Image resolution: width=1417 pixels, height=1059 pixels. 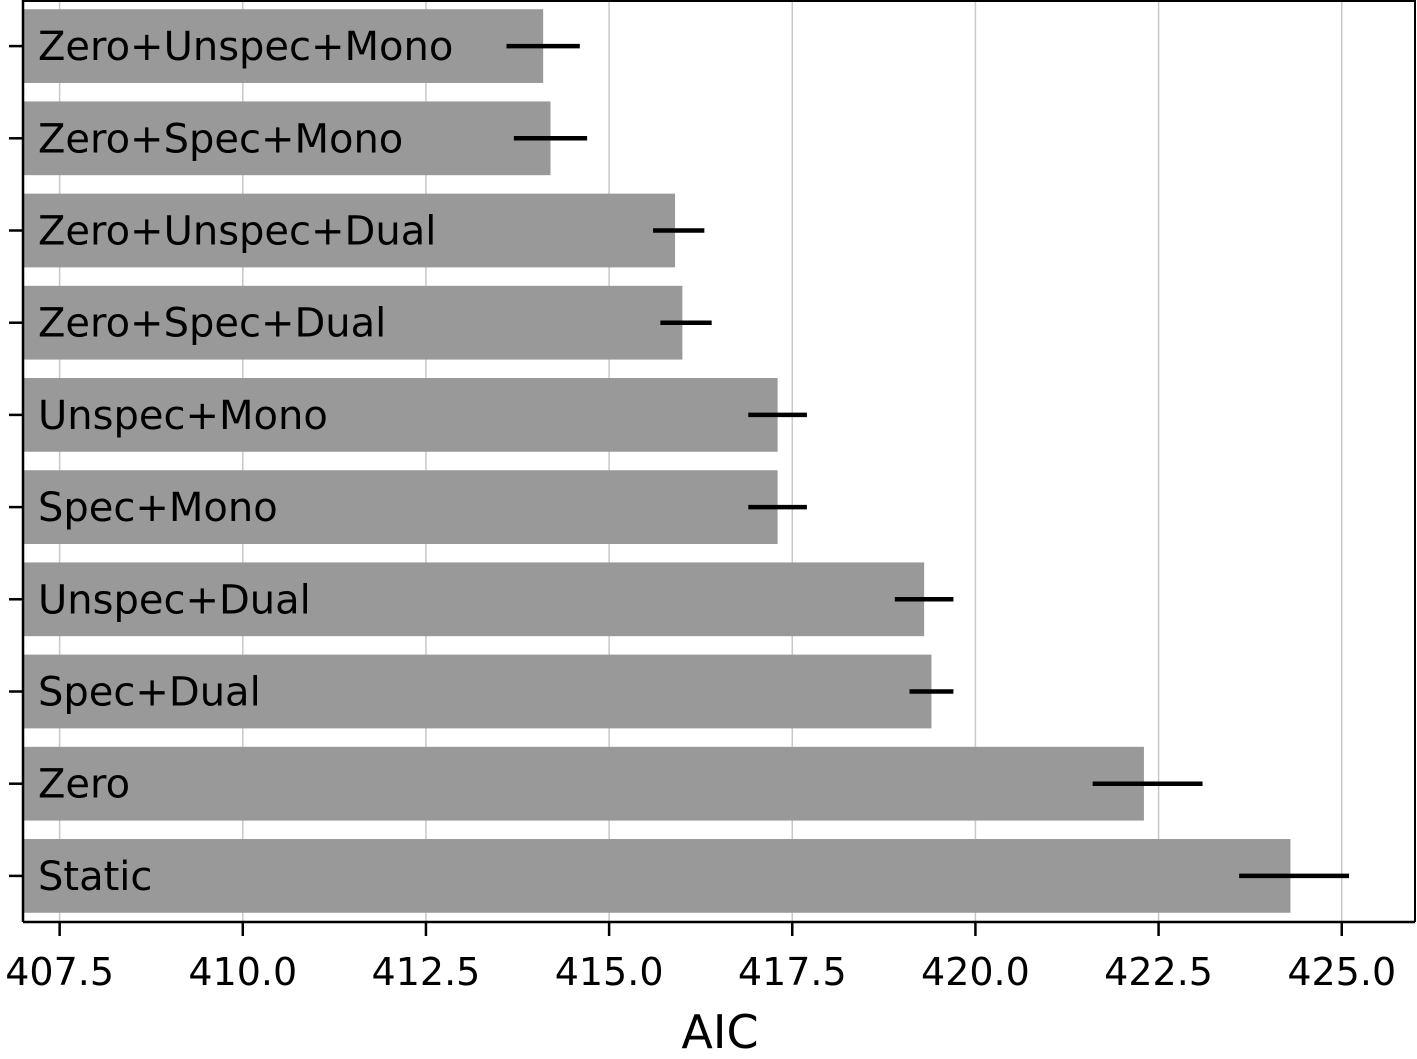 What do you see at coordinates (700, 958) in the screenshot?
I see `x-ticks: 407.5 410.0 412.5 415.0 417.5 420.0 422.5 425.0` at bounding box center [700, 958].